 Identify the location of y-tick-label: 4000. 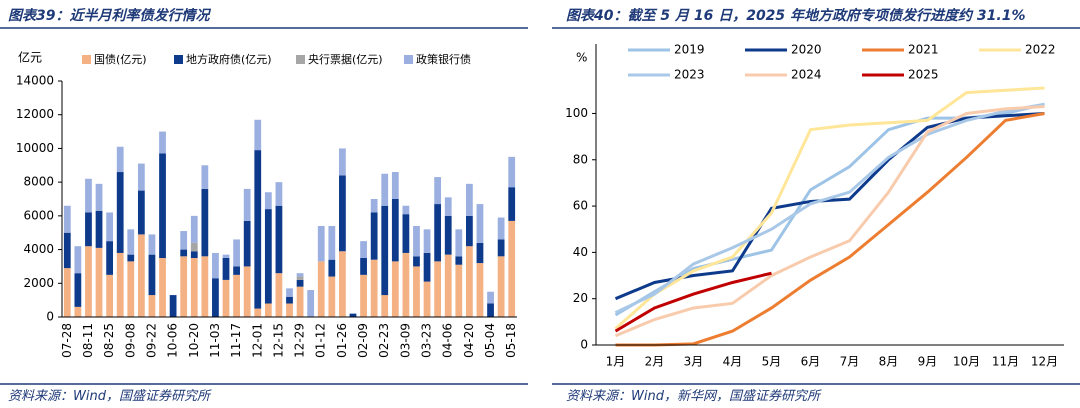
(38, 249).